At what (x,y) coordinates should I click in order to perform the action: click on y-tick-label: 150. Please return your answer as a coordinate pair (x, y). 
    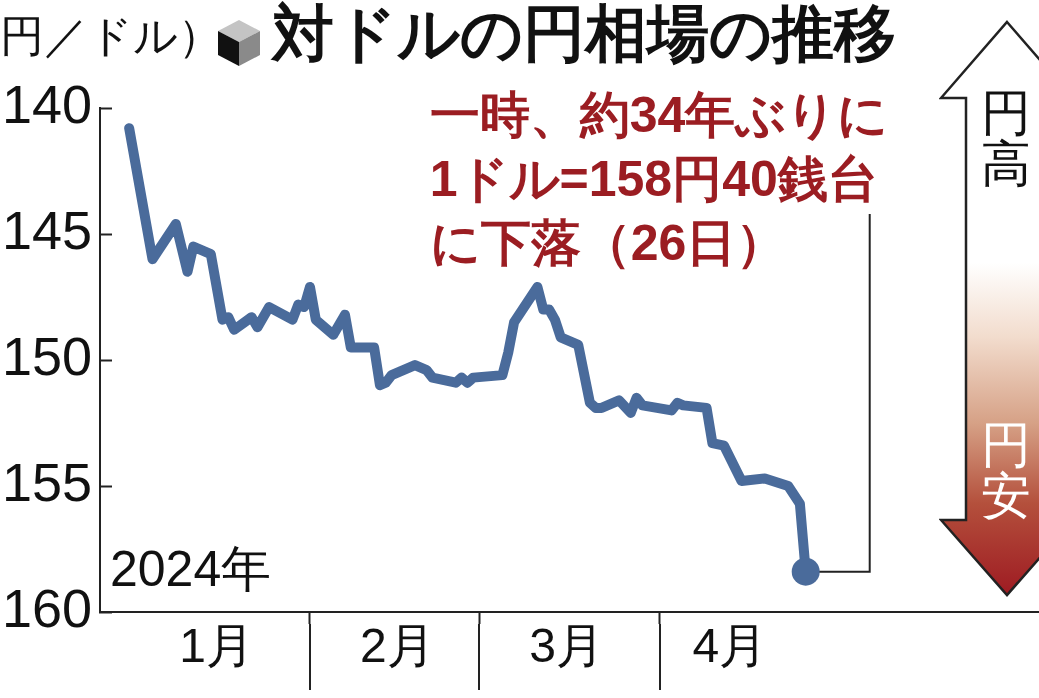
    Looking at the image, I should click on (46, 355).